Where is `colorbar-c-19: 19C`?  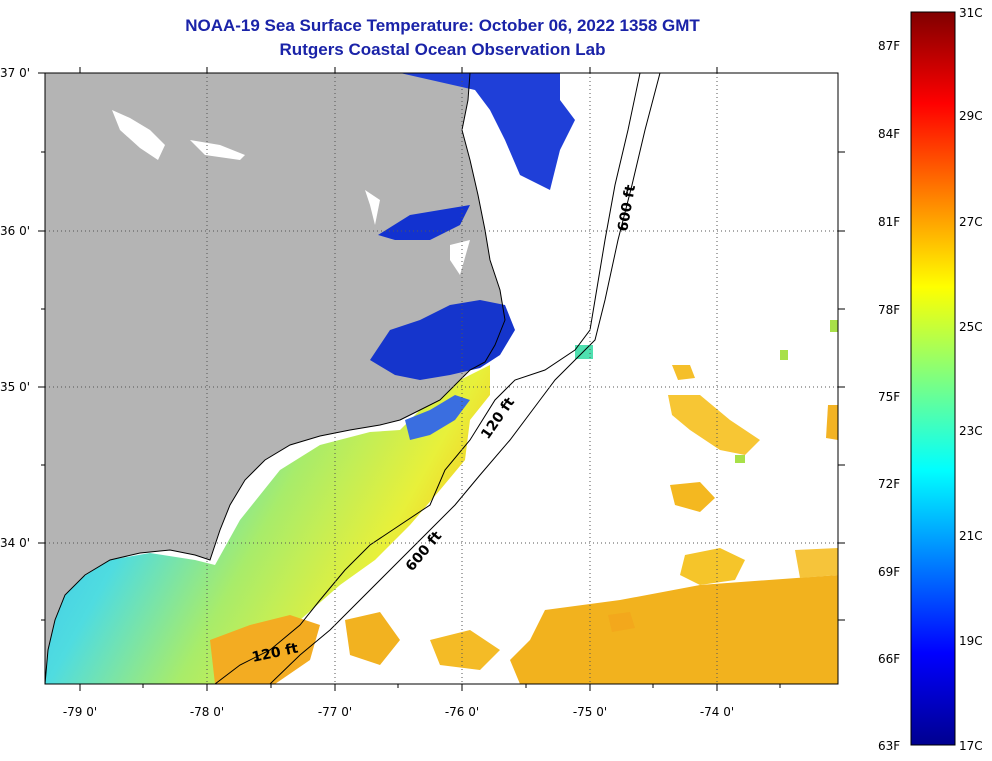 colorbar-c-19: 19C is located at coordinates (971, 641).